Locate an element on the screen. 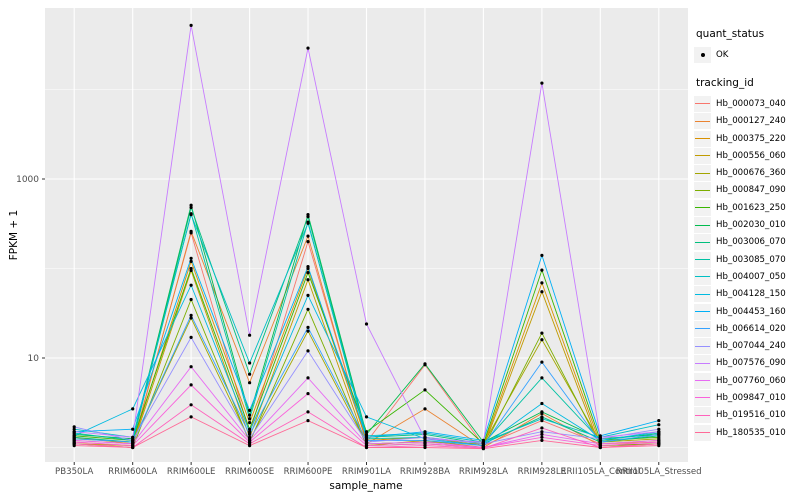  legend-item-label: Hb_000676_360 is located at coordinates (751, 173).